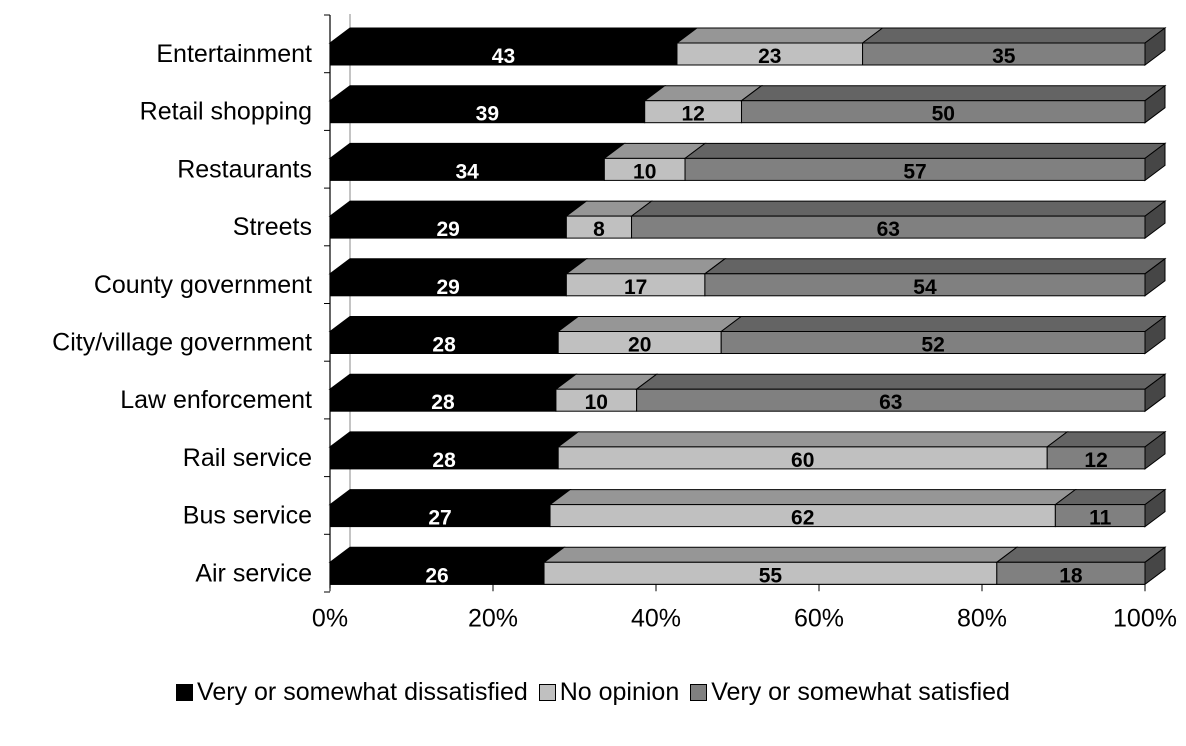  What do you see at coordinates (185, 692) in the screenshot?
I see `legend-swatch-dissatisfied` at bounding box center [185, 692].